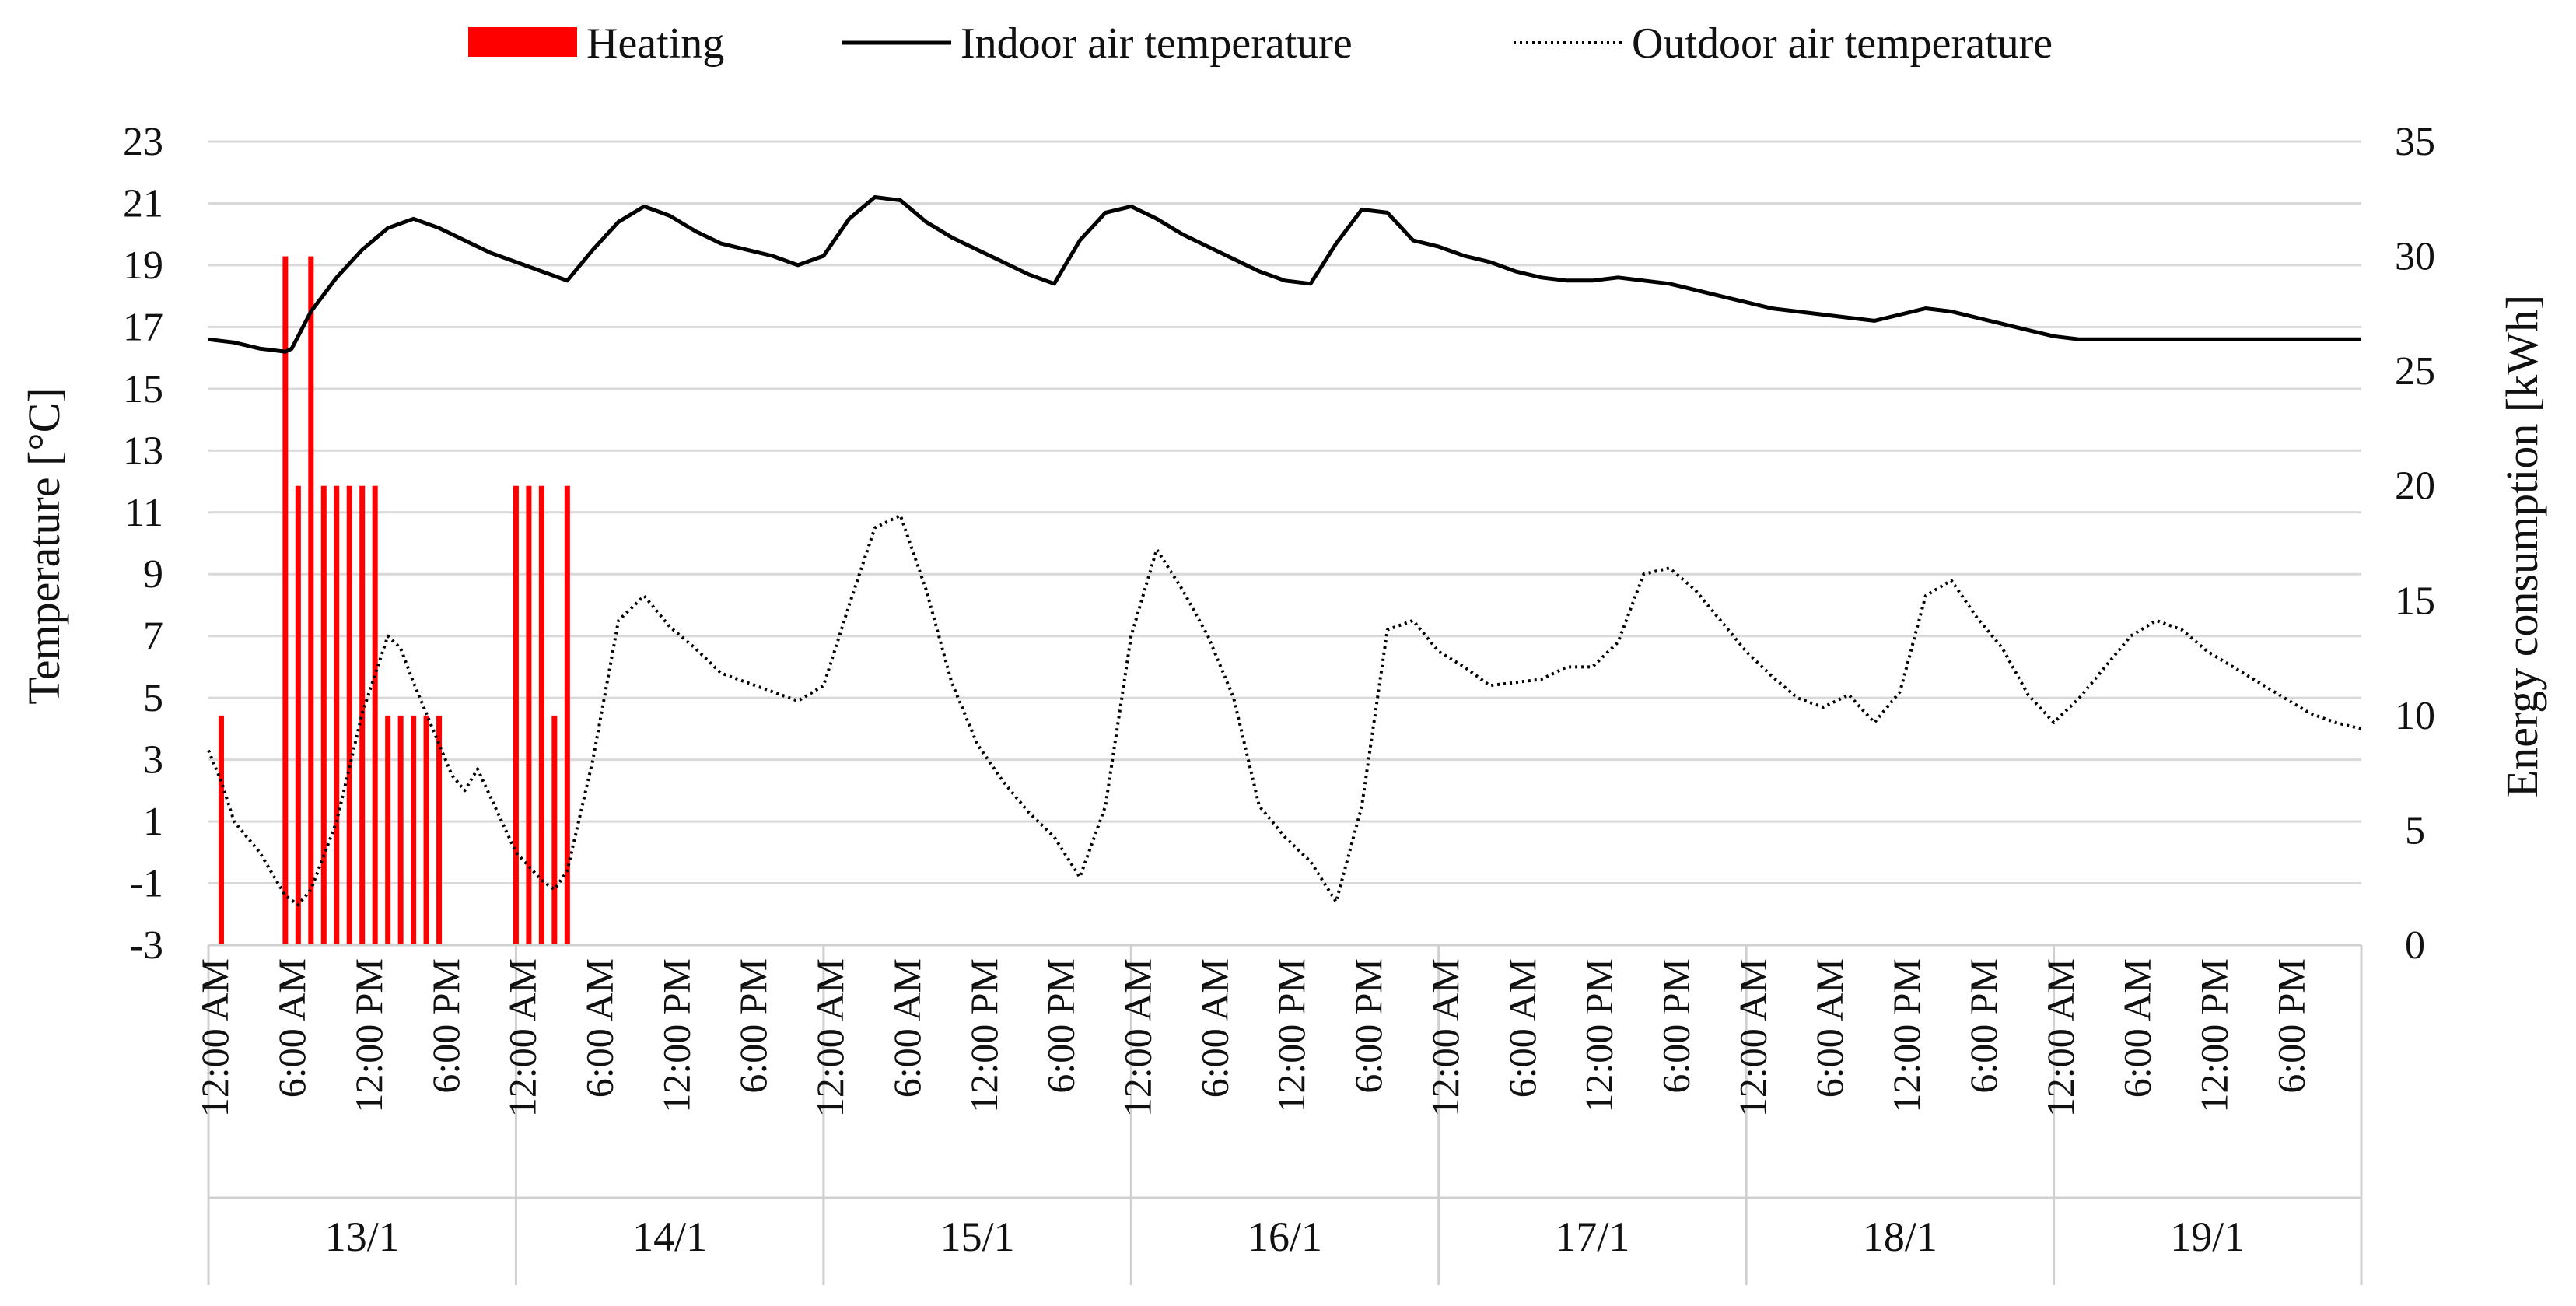  Describe the element at coordinates (143, 327) in the screenshot. I see `y-tick-left-label: 17` at that location.